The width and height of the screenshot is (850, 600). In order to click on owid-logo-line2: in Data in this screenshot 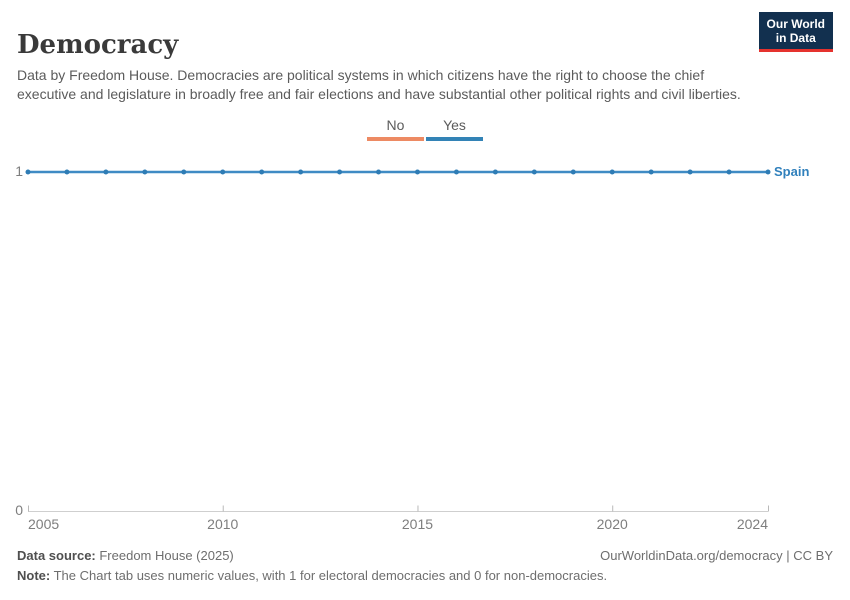, I will do `click(795, 38)`.